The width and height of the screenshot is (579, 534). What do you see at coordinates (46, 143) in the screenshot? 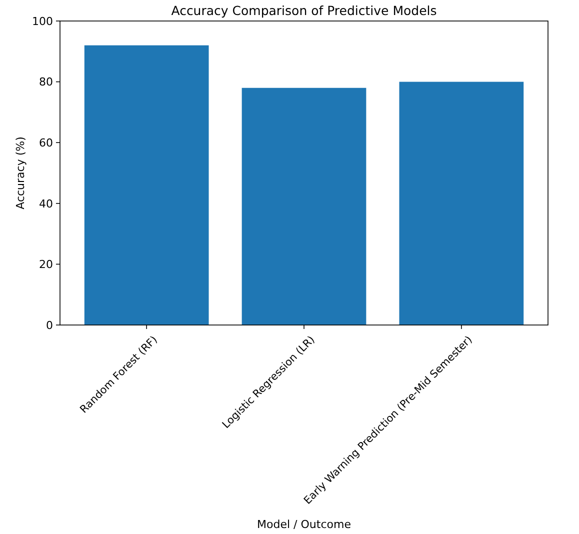
I see `y-tick-label: 60` at bounding box center [46, 143].